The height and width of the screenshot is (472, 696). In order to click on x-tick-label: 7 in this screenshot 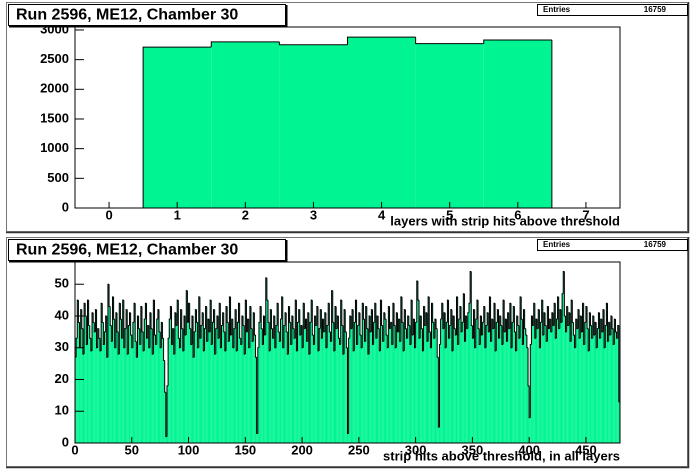, I will do `click(585, 214)`.